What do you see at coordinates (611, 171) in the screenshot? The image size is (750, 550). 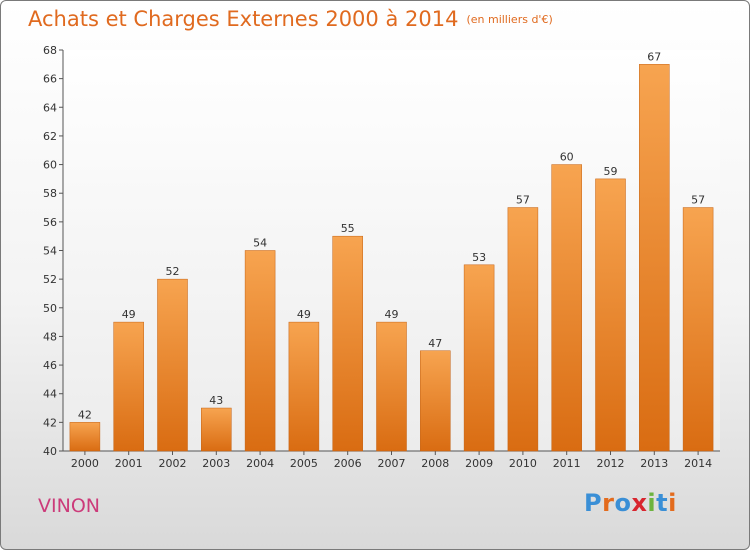 I see `value-label-2012: 59` at bounding box center [611, 171].